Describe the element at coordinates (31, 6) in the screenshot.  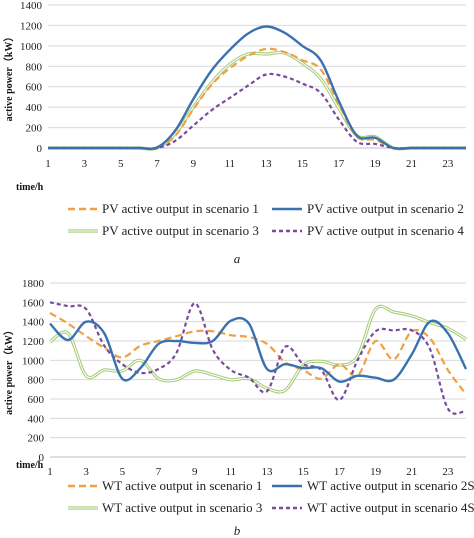
I see `y-tick-label-a-1400: 1400` at that location.